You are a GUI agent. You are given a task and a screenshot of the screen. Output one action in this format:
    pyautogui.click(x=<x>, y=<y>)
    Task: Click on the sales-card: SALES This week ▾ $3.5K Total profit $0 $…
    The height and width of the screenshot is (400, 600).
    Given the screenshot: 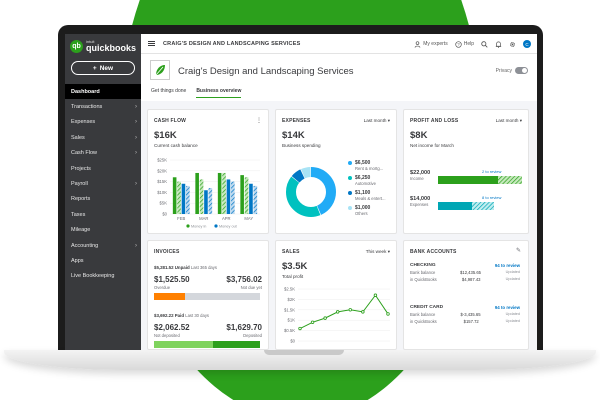 What is the action you would take?
    pyautogui.click(x=336, y=295)
    